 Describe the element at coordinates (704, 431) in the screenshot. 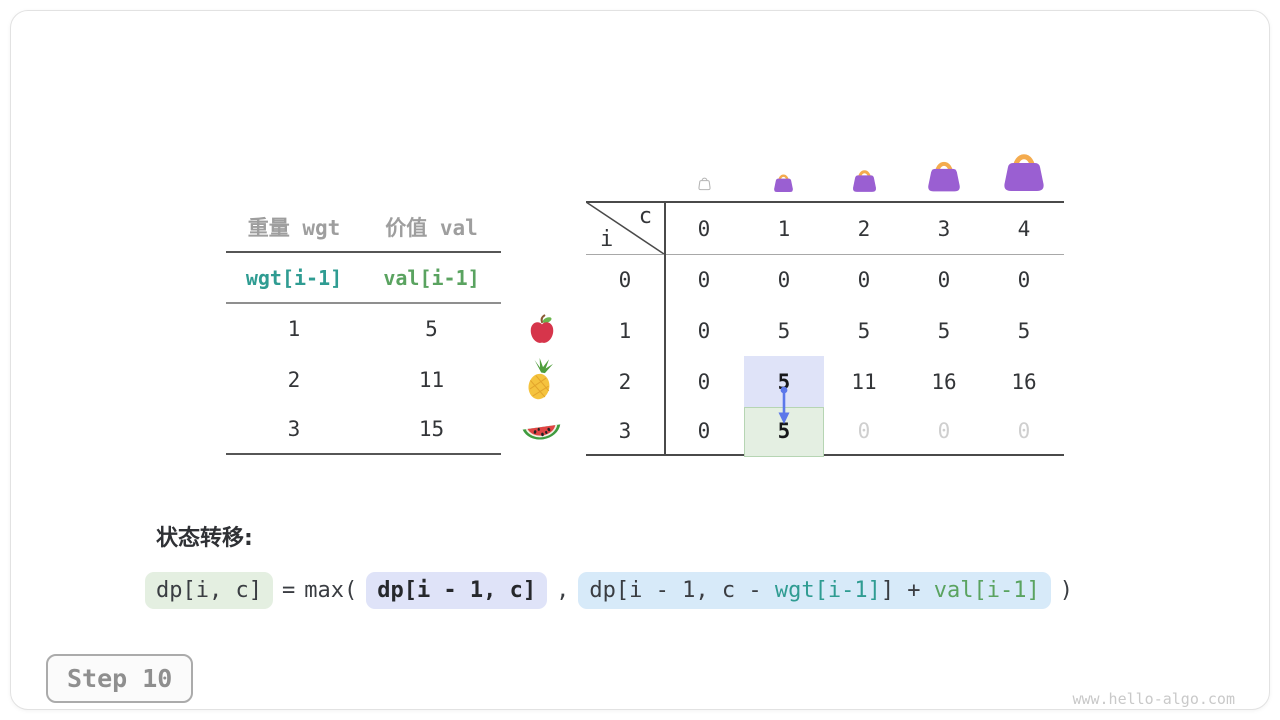

I see `dp-cell-3-0: 0` at that location.